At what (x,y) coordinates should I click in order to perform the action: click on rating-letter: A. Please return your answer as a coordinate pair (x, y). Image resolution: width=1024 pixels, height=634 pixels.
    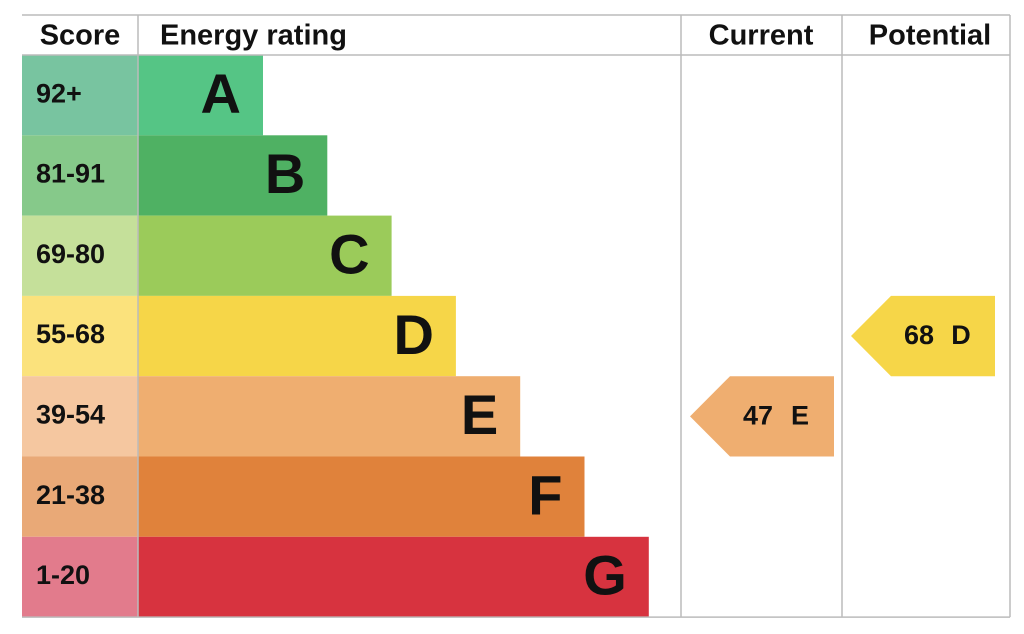
    Looking at the image, I should click on (221, 93).